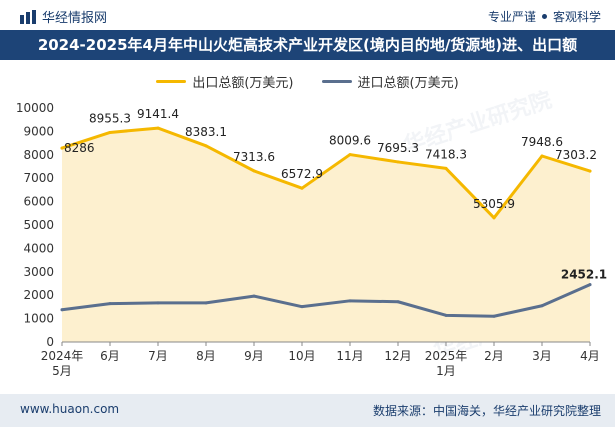 The height and width of the screenshot is (427, 615). What do you see at coordinates (38, 248) in the screenshot?
I see `y-tick-label: 4000` at bounding box center [38, 248].